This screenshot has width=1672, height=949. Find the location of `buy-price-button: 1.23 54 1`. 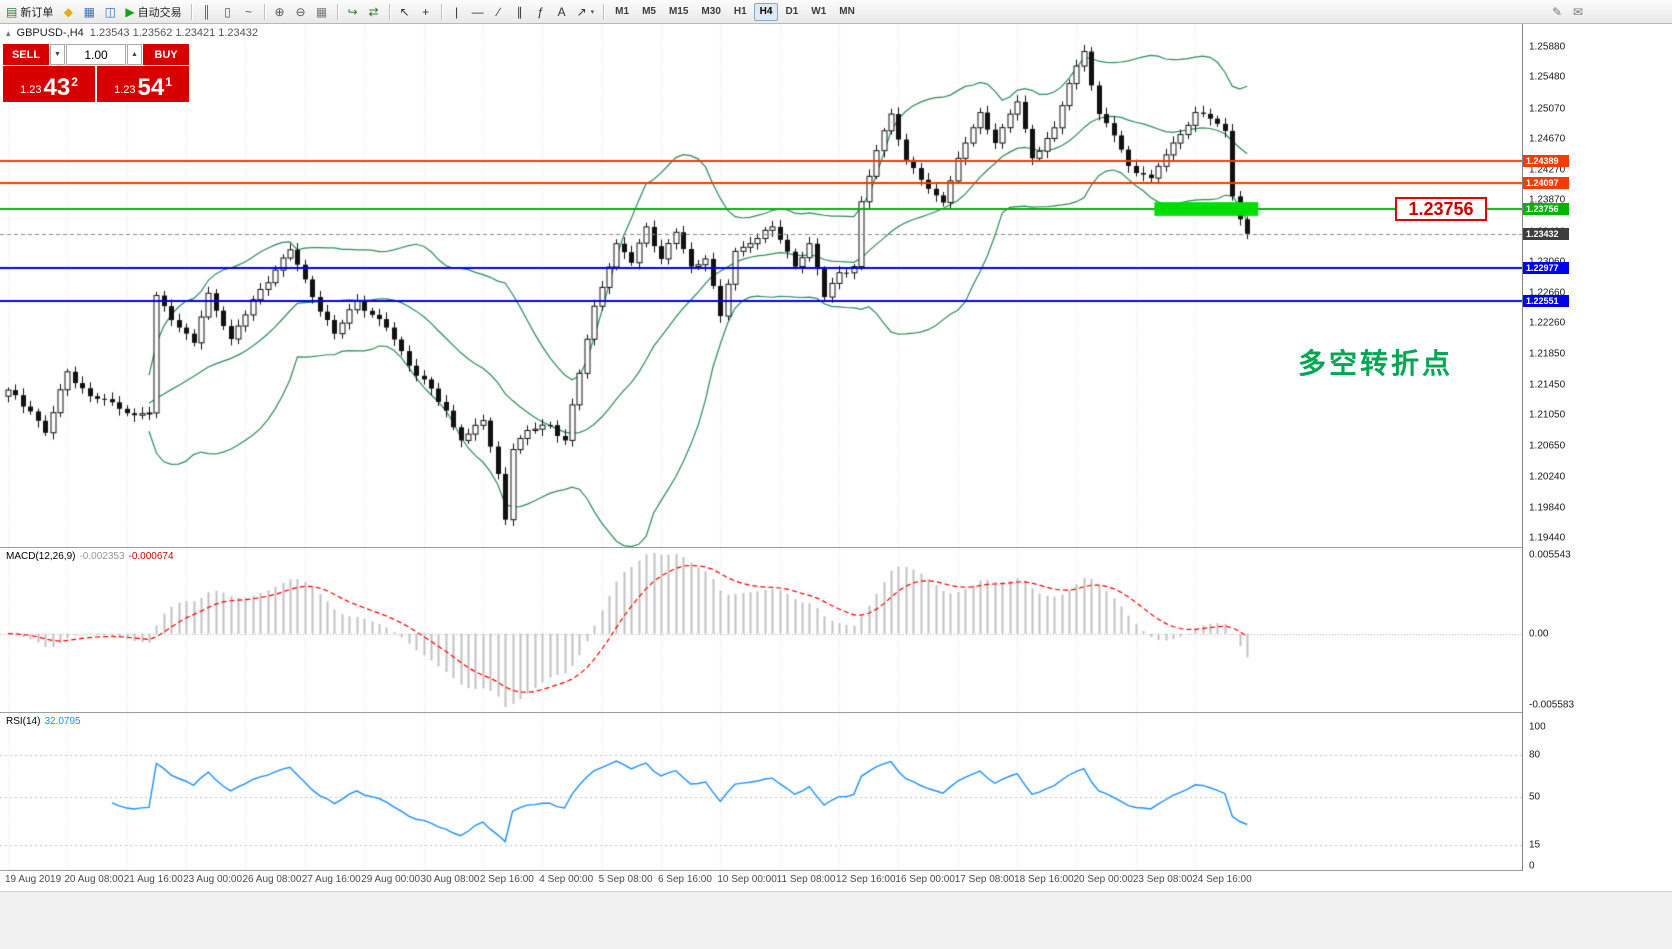

buy-price-button: 1.23 54 1 is located at coordinates (143, 84).